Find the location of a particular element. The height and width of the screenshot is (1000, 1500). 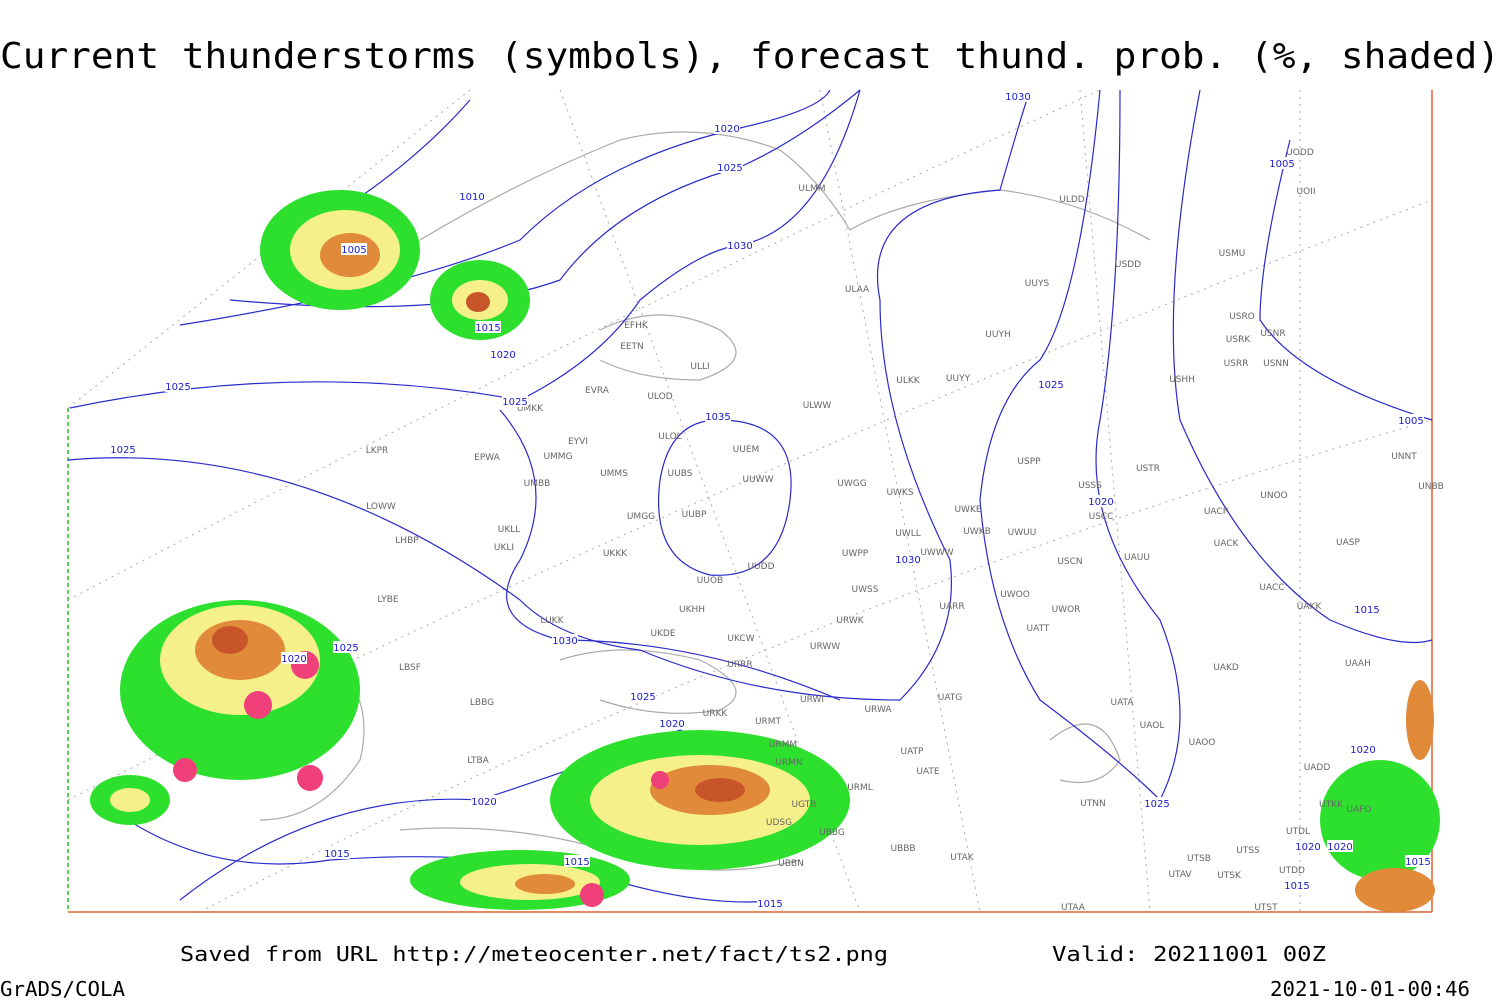

station-code: UUYH is located at coordinates (997, 335).